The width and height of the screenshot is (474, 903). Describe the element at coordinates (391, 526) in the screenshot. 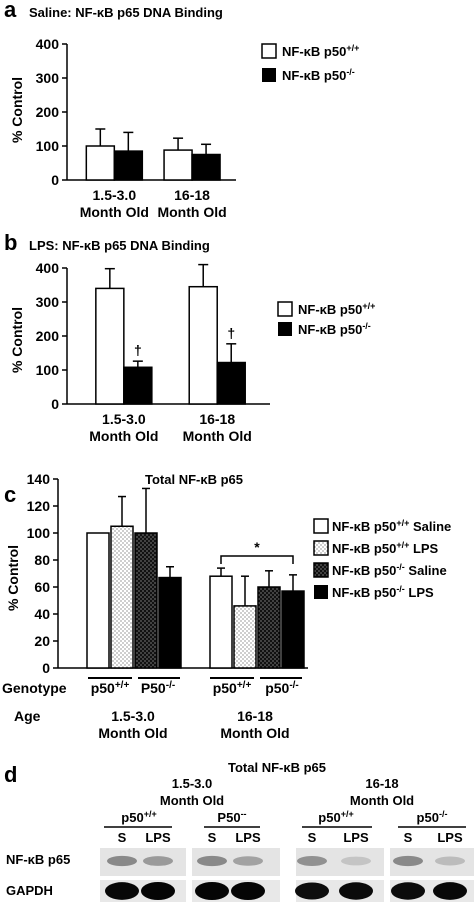

I see `legend-label-wt-saline: NF-κB p50+/+ Saline` at that location.